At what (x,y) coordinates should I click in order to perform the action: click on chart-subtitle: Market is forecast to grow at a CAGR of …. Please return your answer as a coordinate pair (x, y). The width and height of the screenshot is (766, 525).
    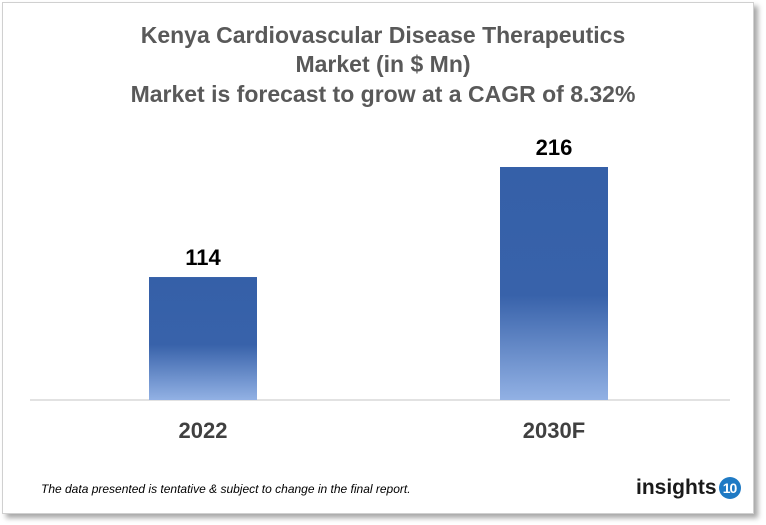
    Looking at the image, I should click on (383, 94).